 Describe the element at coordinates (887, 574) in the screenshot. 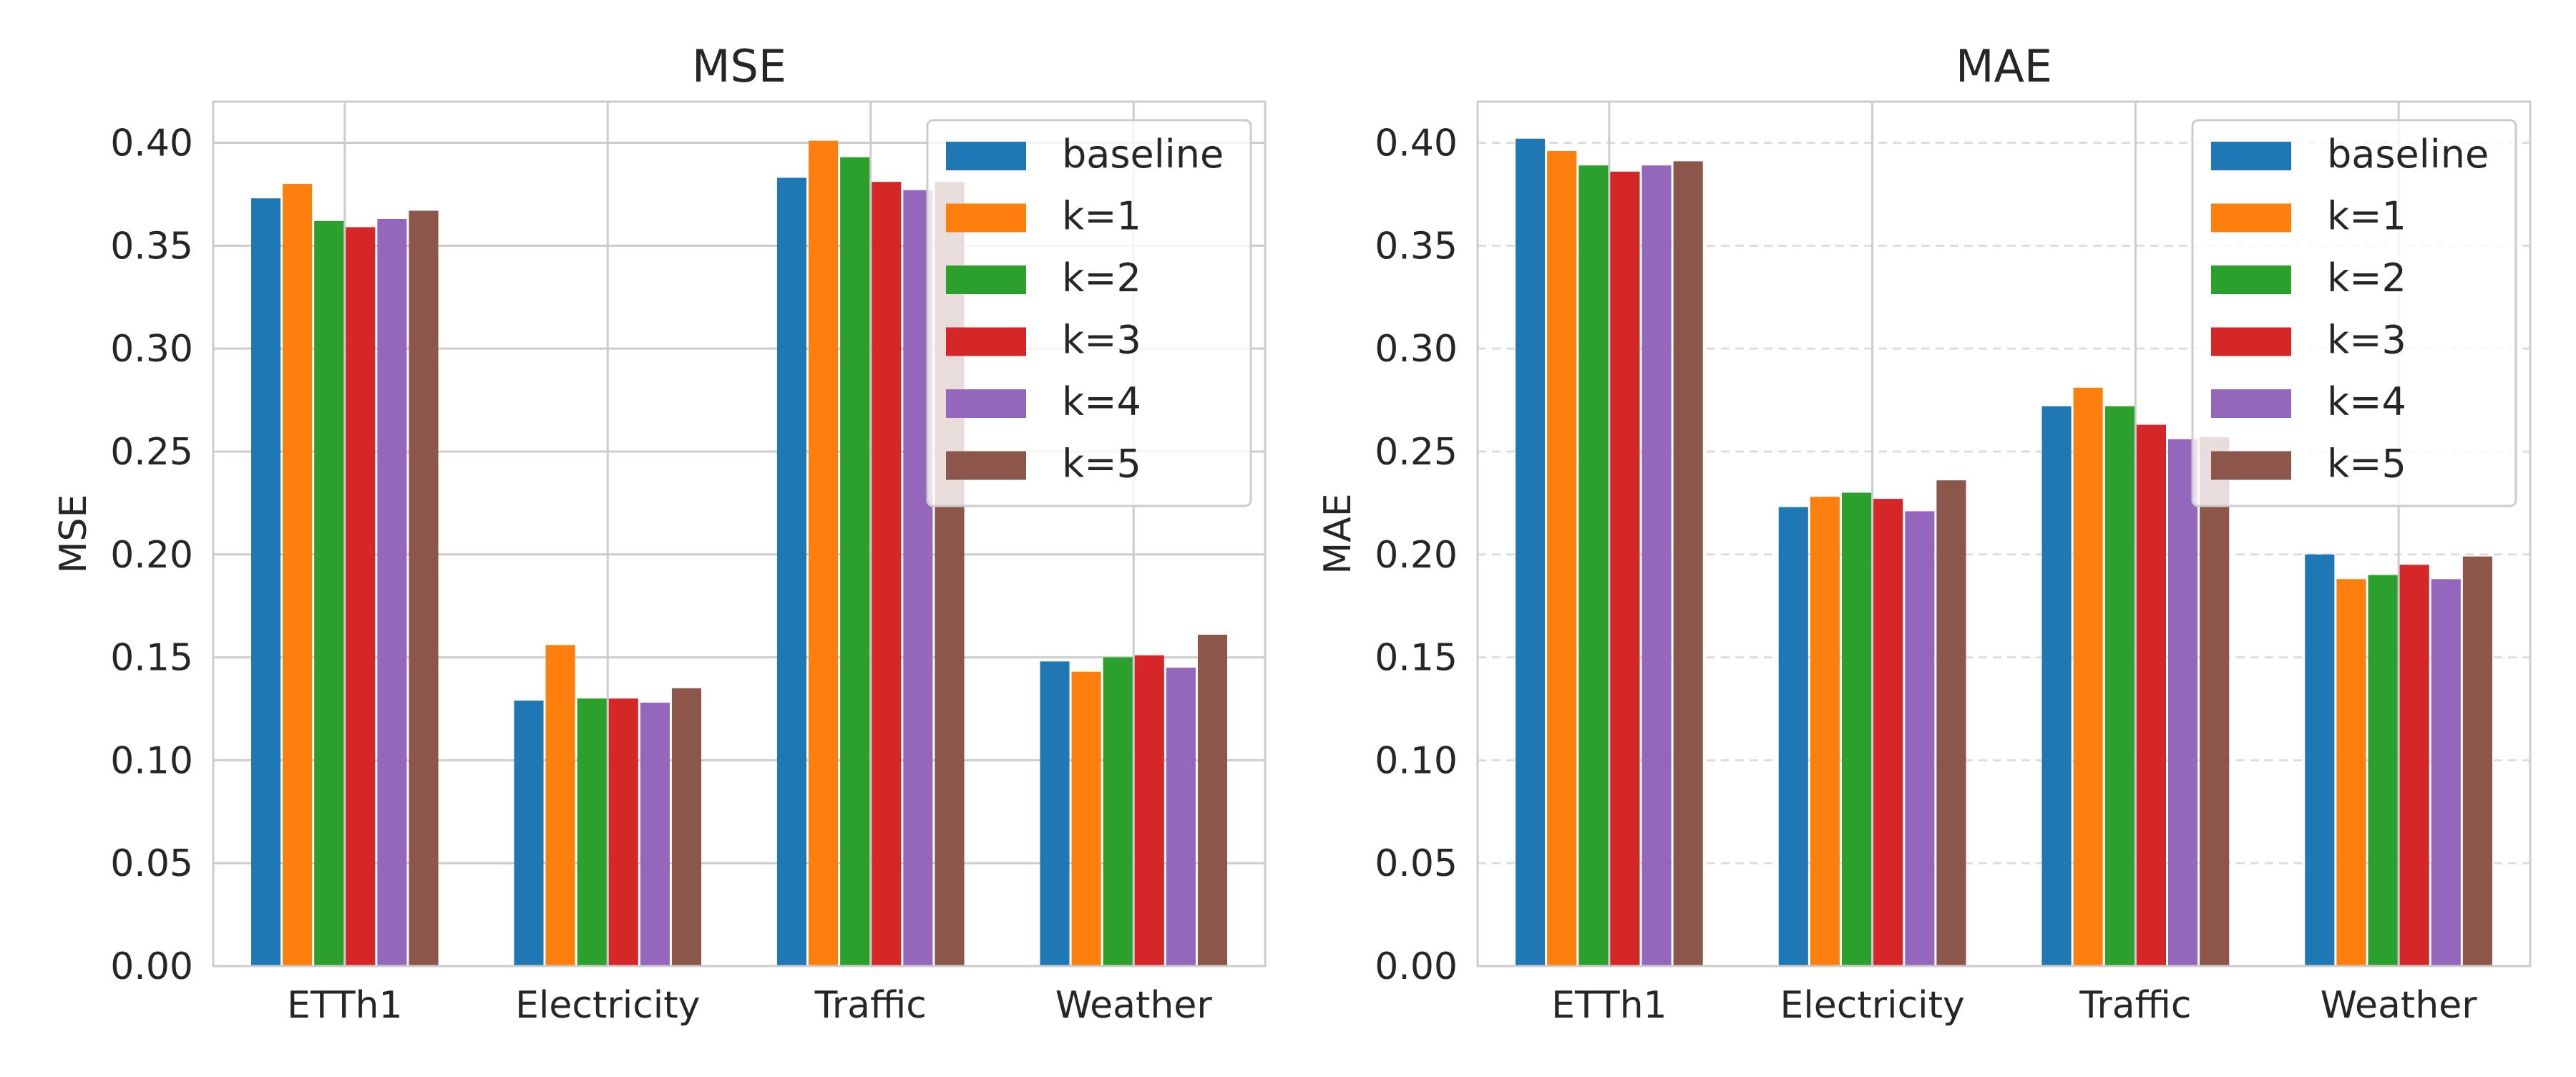

I see `mse-bar-k3-traffic` at that location.